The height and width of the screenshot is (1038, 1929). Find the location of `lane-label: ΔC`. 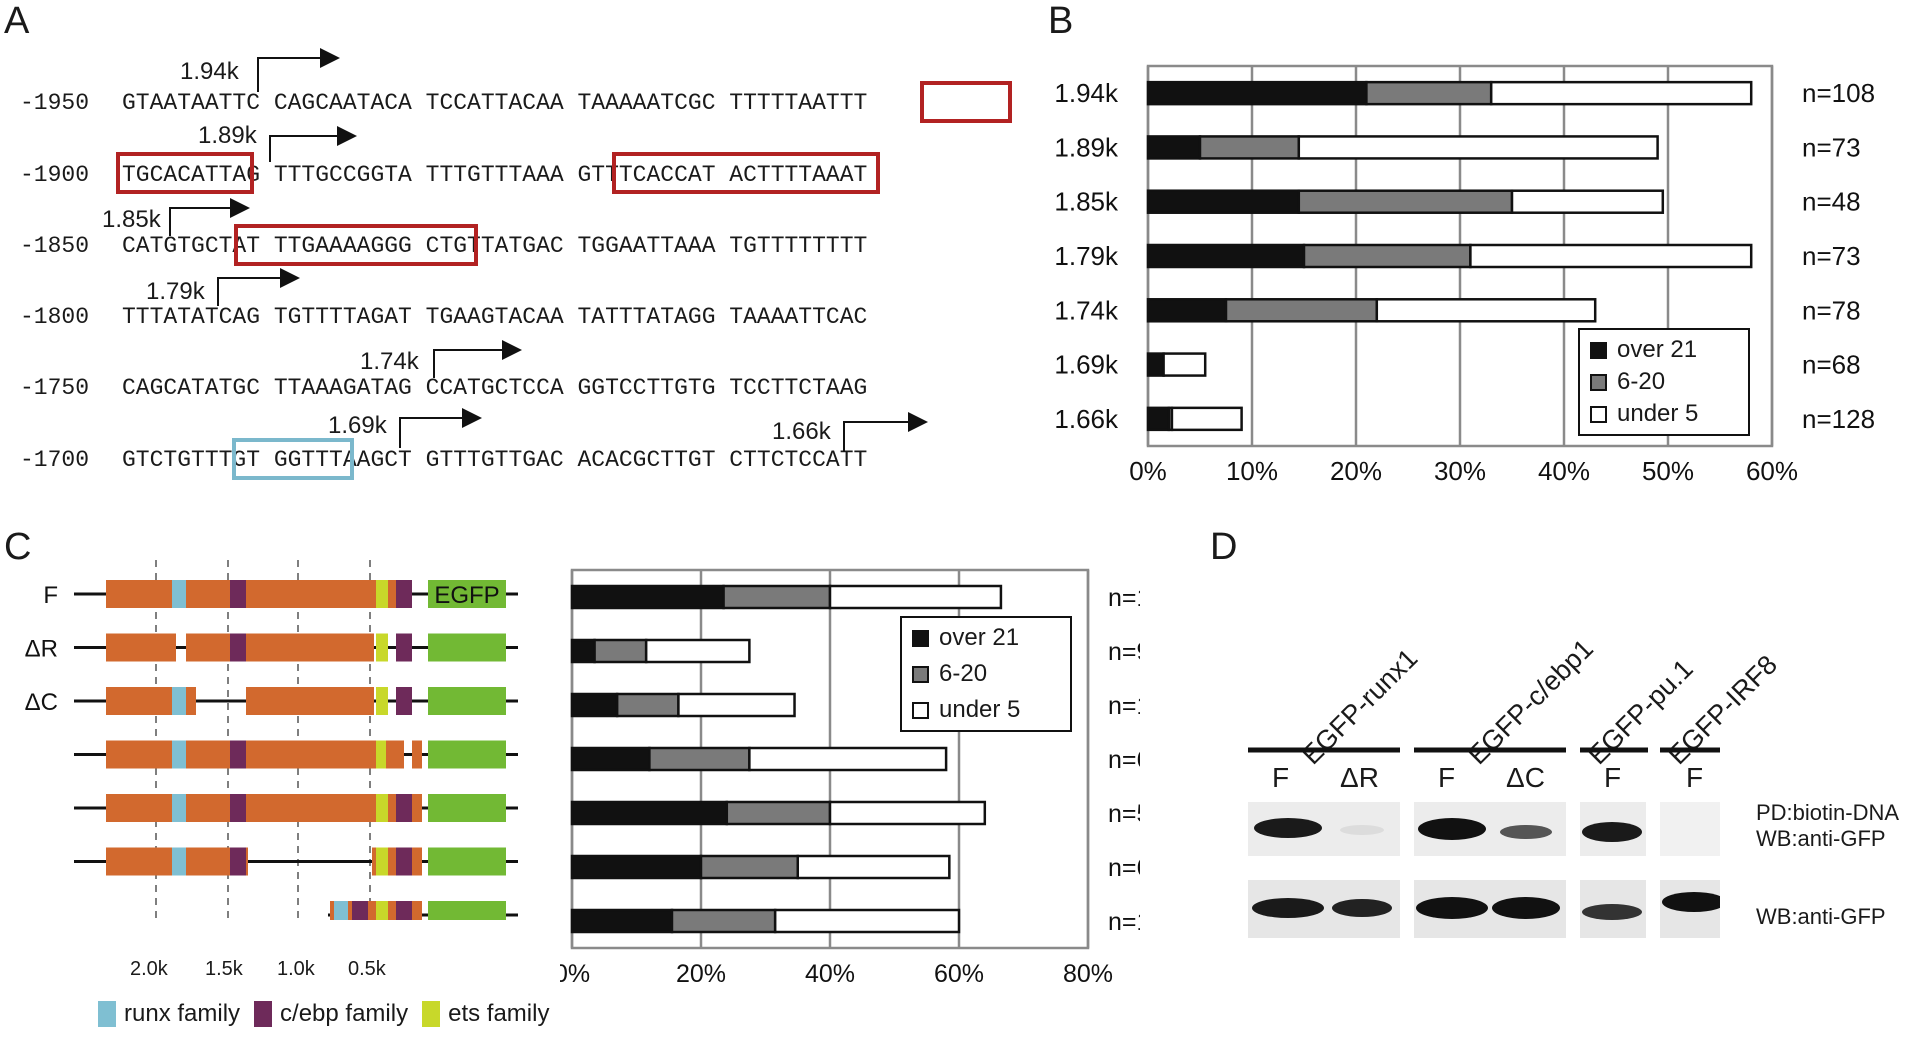

lane-label: ΔC is located at coordinates (1525, 777).